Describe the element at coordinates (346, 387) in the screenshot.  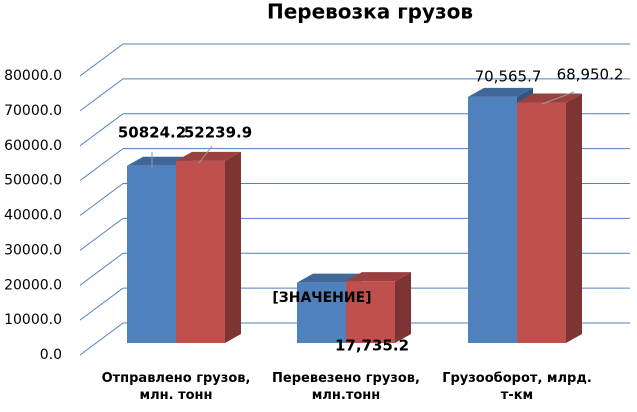
I see `x-tick-label: Перевезено грузов, млн.тонн` at that location.